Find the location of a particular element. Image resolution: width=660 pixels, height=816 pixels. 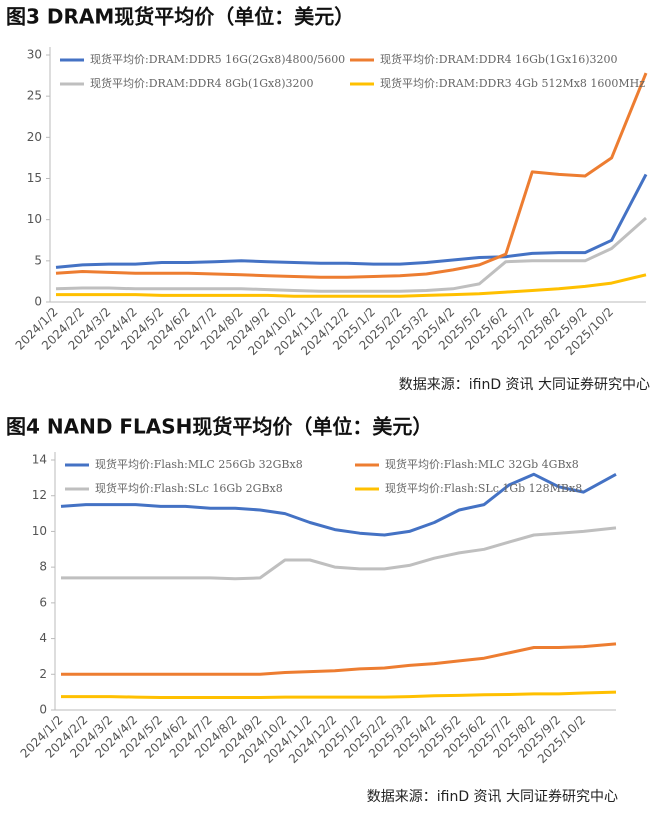

y-tick-label: 2 is located at coordinates (43, 674).